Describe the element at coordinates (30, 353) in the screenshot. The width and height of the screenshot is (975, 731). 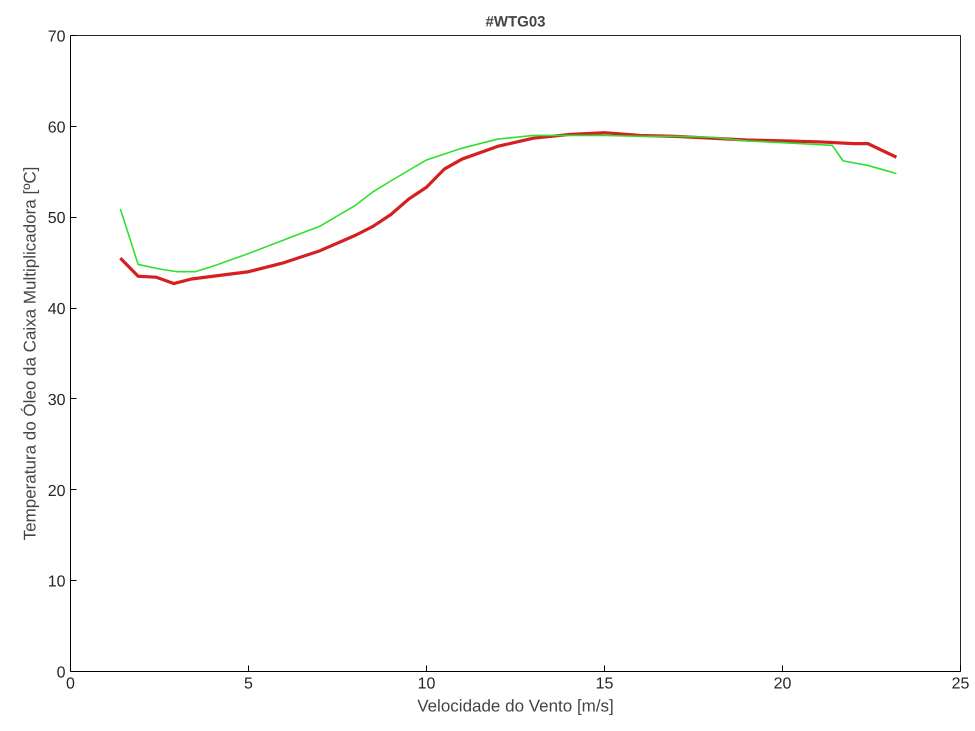
I see `y-axis-title: Temperatura do Óleo da Caixa Multiplicadora [ºC]` at that location.